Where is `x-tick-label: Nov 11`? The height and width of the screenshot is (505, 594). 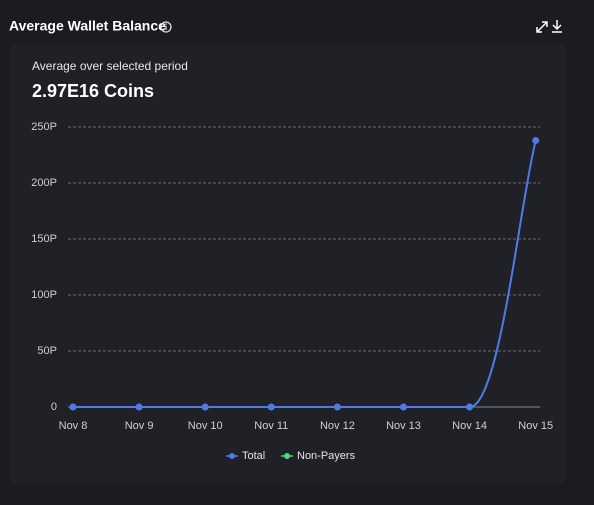 x-tick-label: Nov 11 is located at coordinates (271, 426).